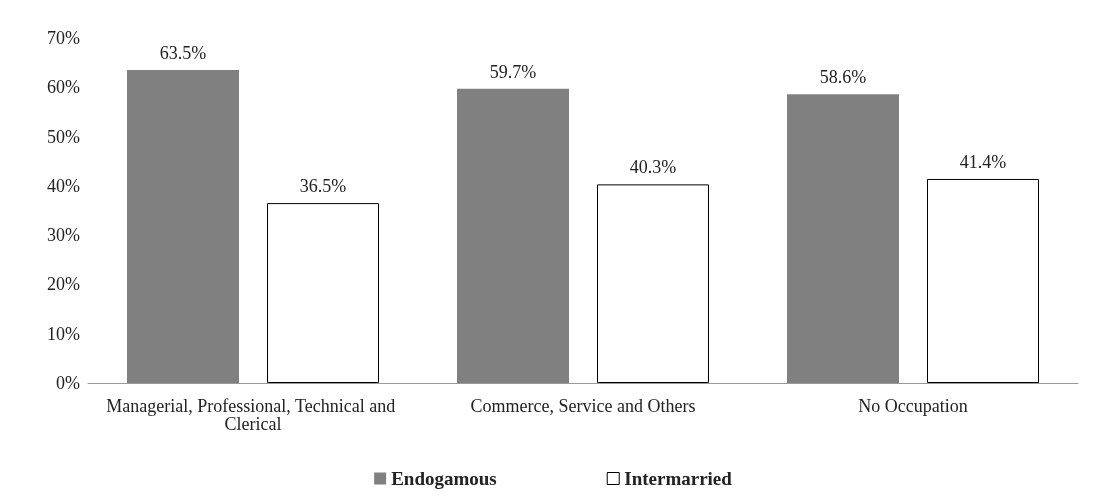  I want to click on y-tick-label: 70%, so click(63, 38).